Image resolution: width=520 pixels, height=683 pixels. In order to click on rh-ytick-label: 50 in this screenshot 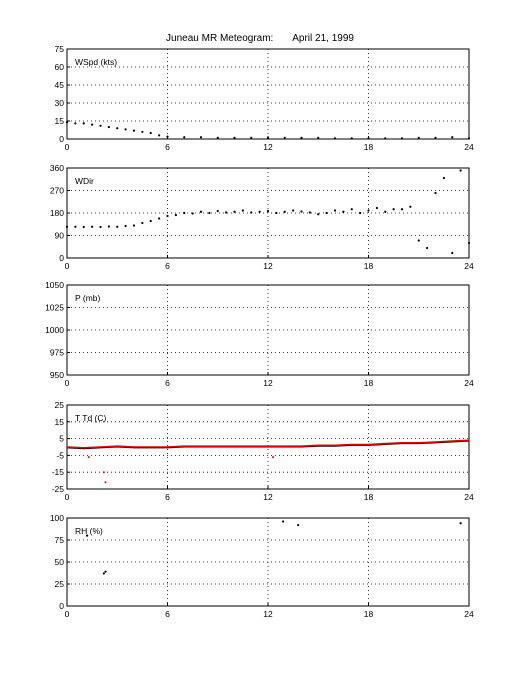, I will do `click(60, 562)`.